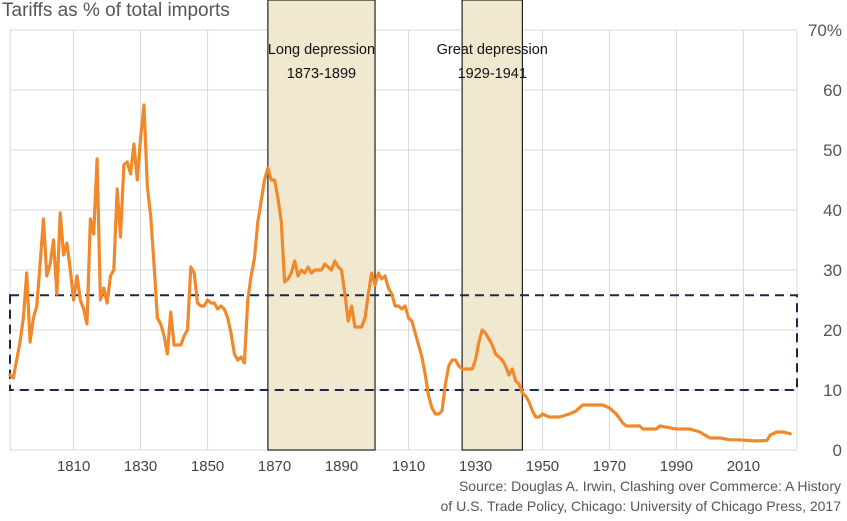 The image size is (847, 521). Describe the element at coordinates (492, 50) in the screenshot. I see `period-label-2-name: Great depression` at that location.